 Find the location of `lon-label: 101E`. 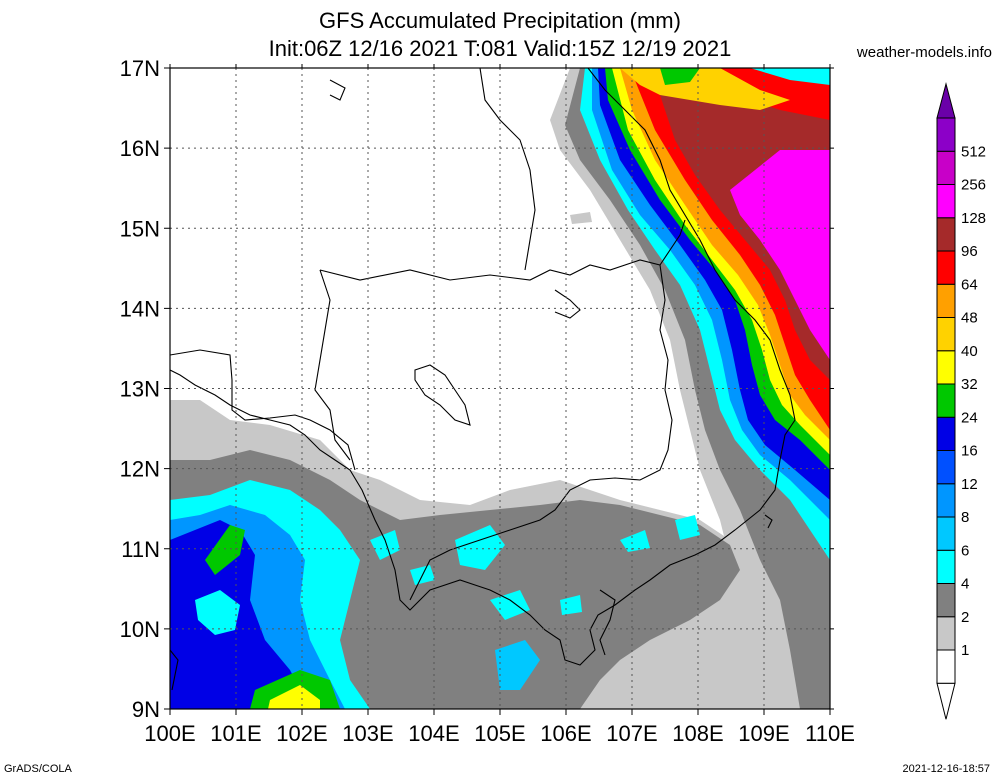

lon-label: 101E is located at coordinates (235, 733).